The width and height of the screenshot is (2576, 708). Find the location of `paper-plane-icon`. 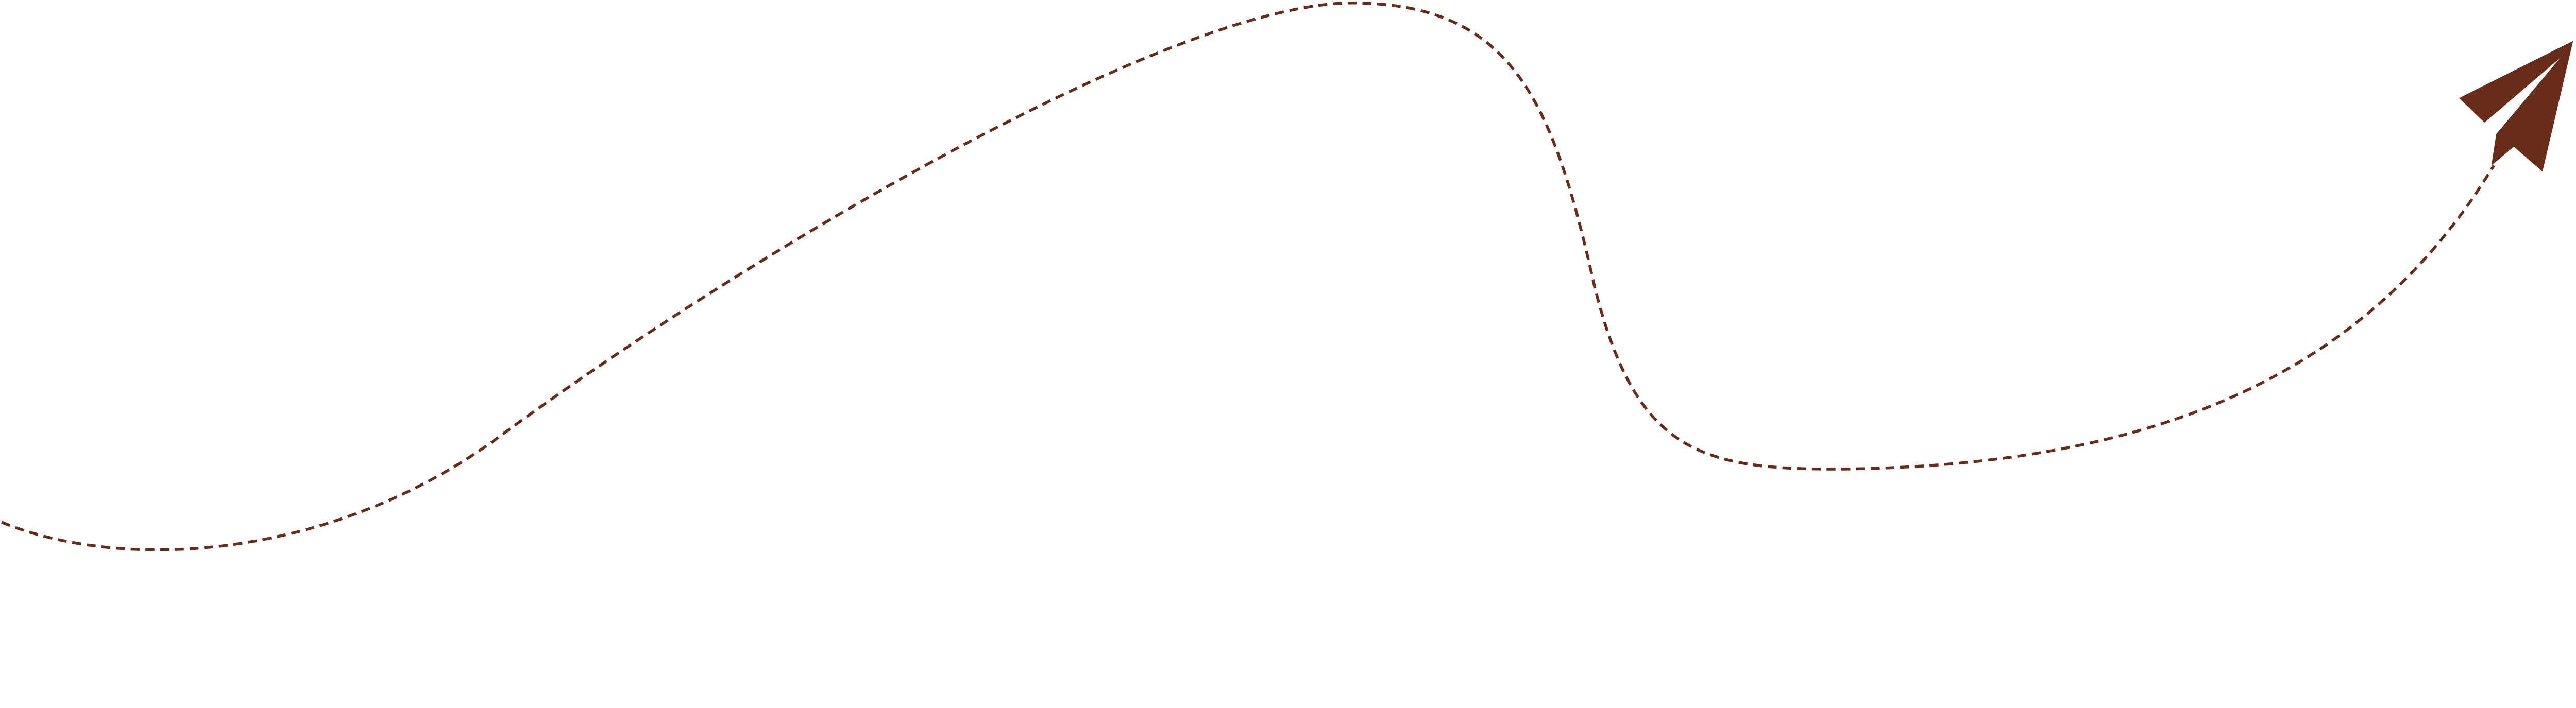

paper-plane-icon is located at coordinates (2516, 106).